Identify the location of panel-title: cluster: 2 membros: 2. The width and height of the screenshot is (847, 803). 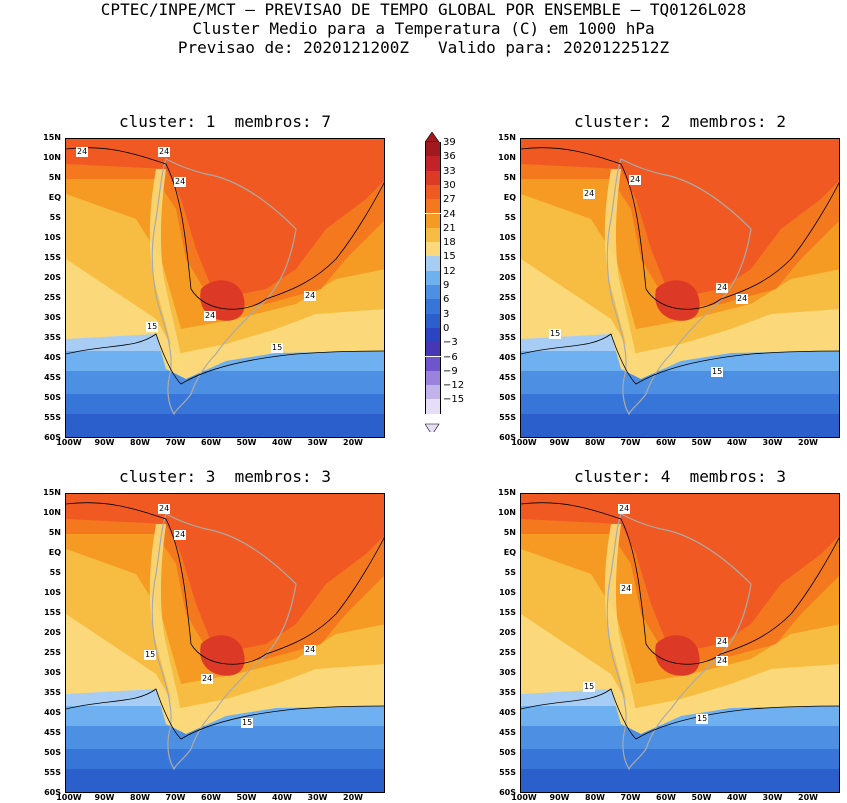
(680, 121).